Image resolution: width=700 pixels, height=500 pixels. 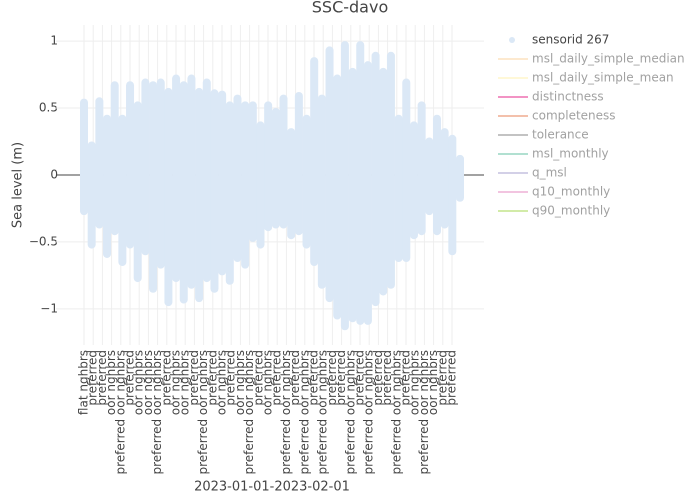 What do you see at coordinates (571, 192) in the screenshot?
I see `legend-label: q10_monthly` at bounding box center [571, 192].